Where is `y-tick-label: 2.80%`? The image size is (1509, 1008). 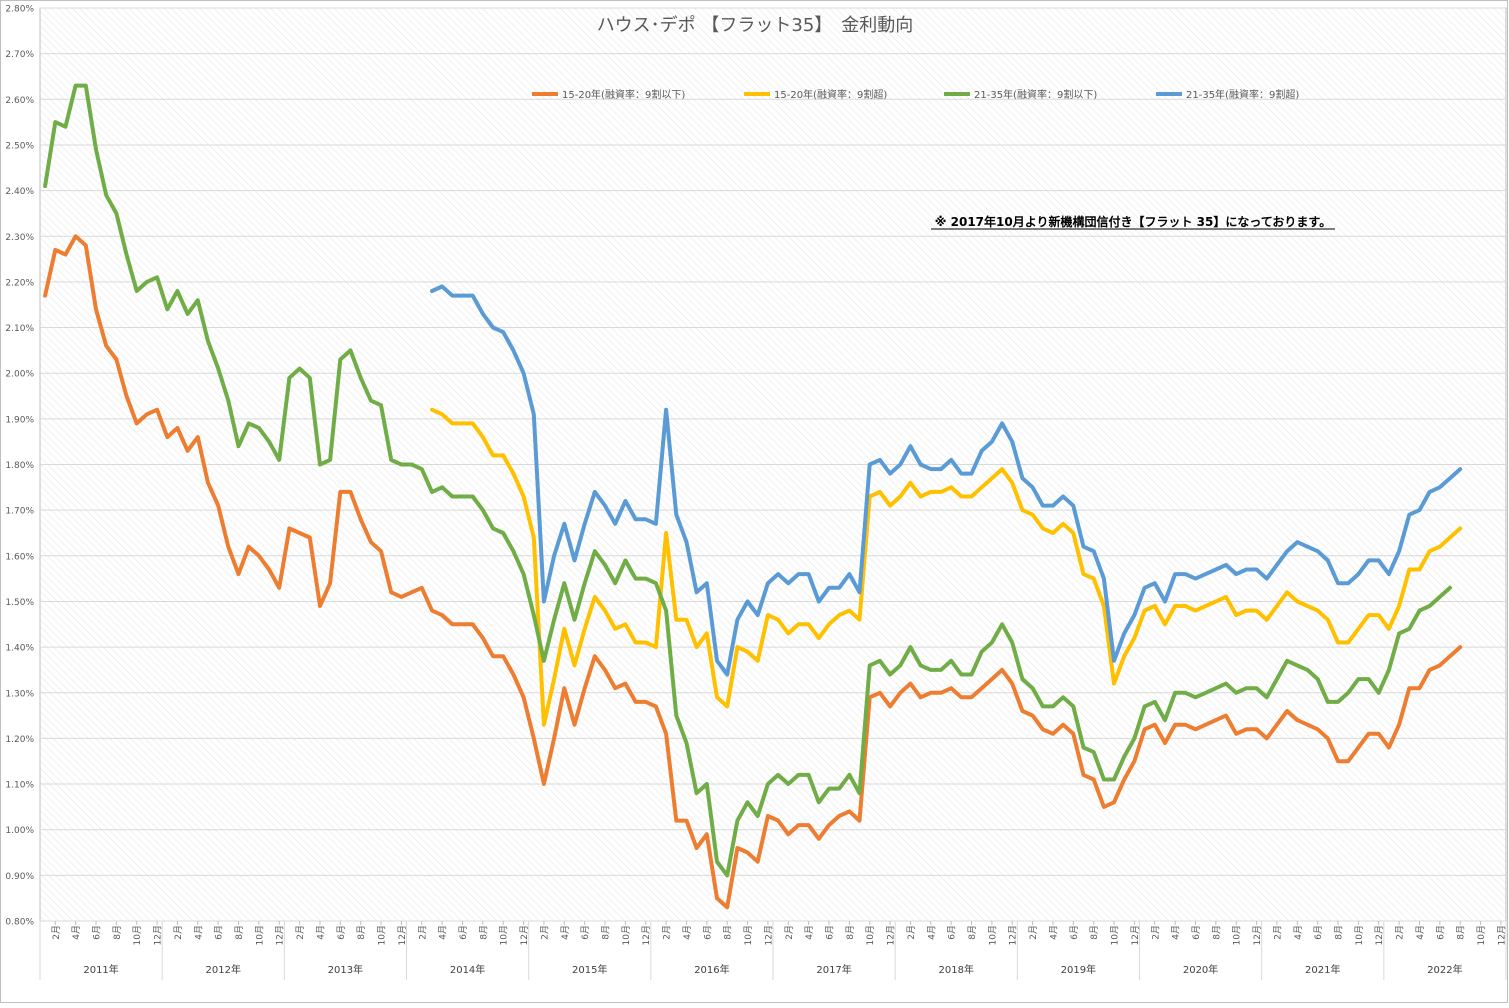 y-tick-label: 2.80% is located at coordinates (19, 10).